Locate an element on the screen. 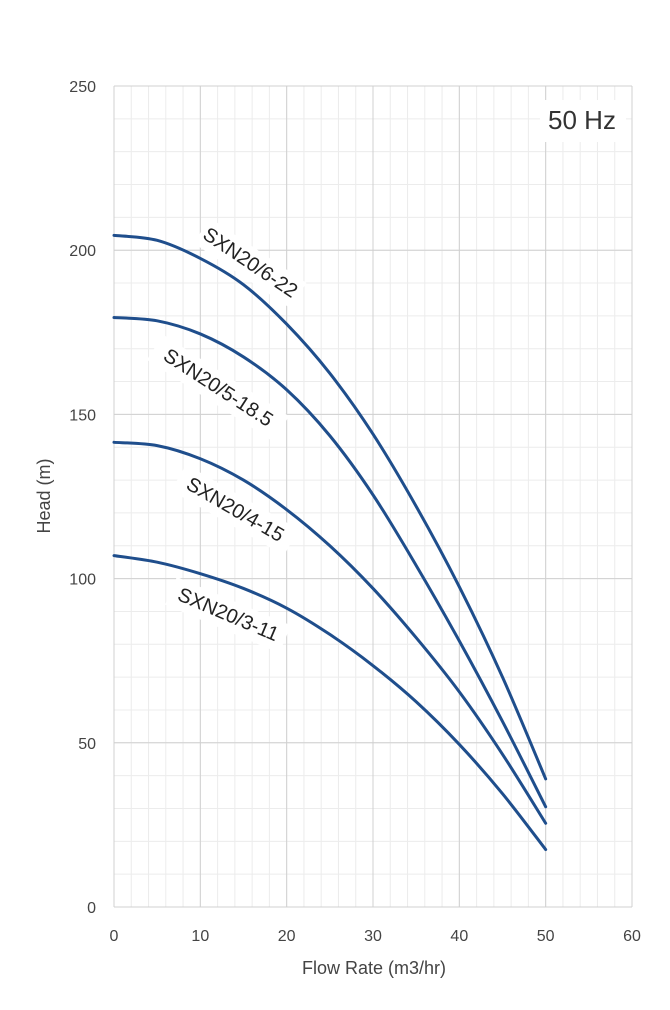 The width and height of the screenshot is (670, 1010). y-tick-label: 150 is located at coordinates (82, 415).